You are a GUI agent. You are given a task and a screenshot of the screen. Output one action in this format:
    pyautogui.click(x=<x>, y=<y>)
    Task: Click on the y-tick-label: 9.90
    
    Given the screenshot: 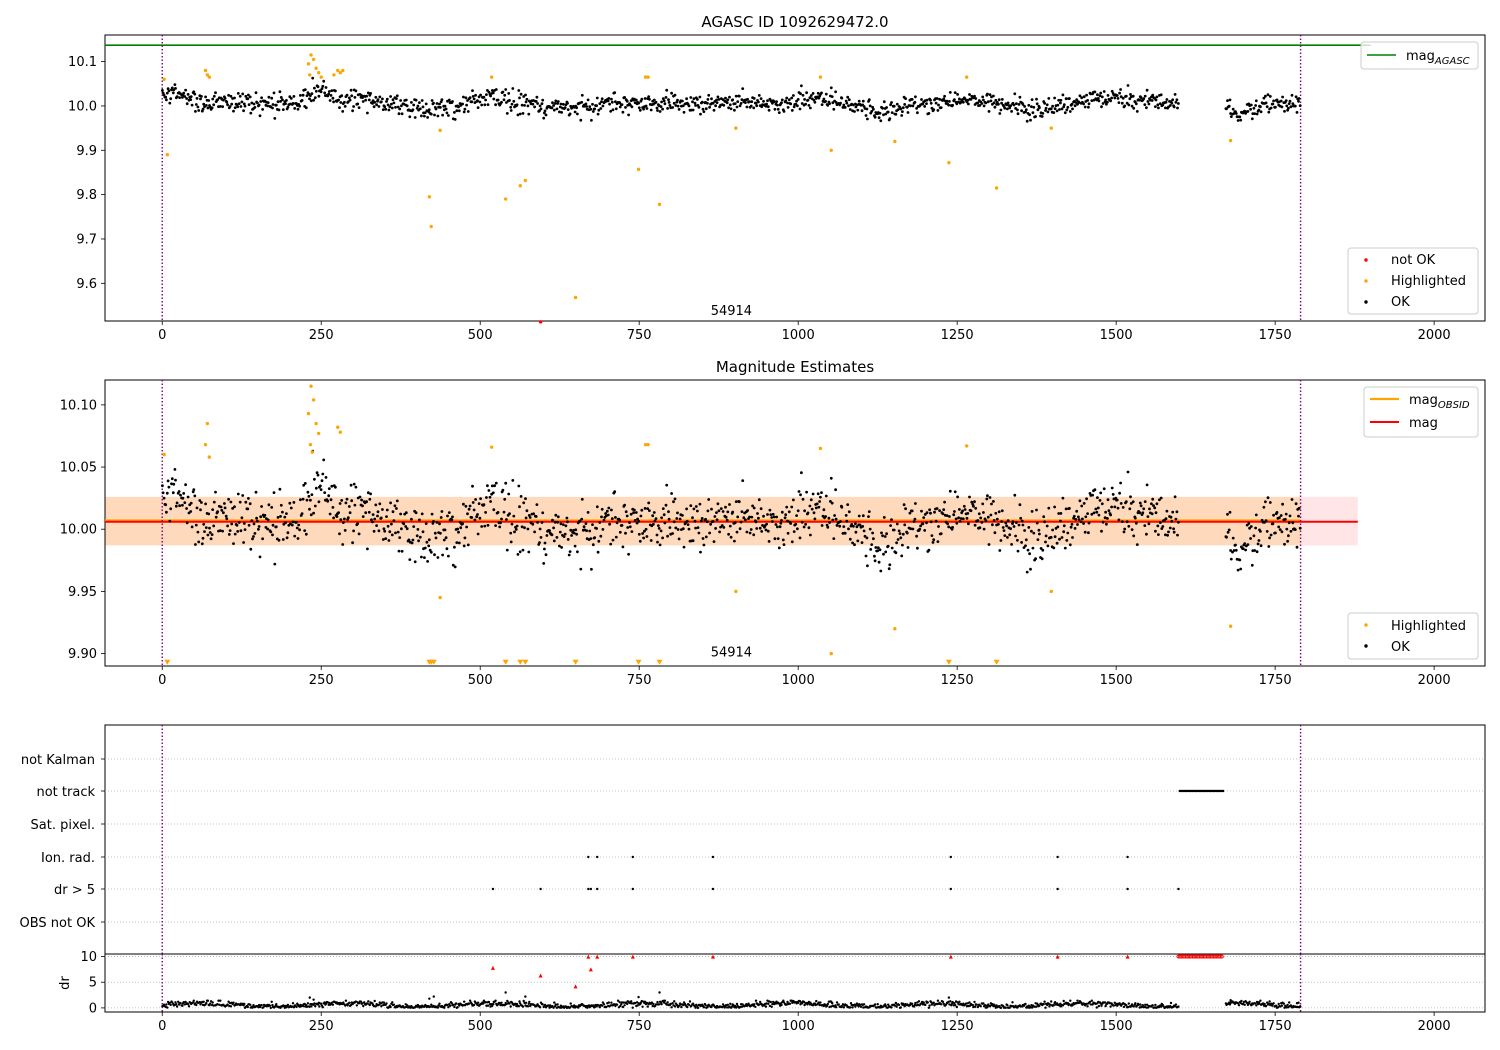 What is the action you would take?
    pyautogui.click(x=82, y=654)
    